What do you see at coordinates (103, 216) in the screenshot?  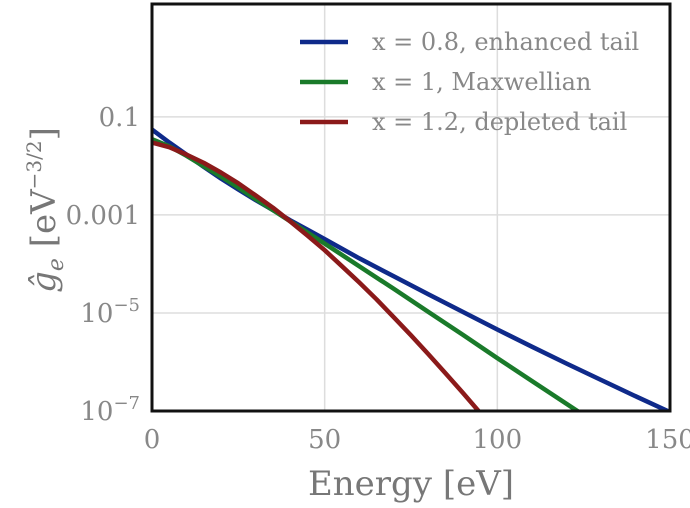 I see `y-tick-label-1: 0.001` at bounding box center [103, 216].